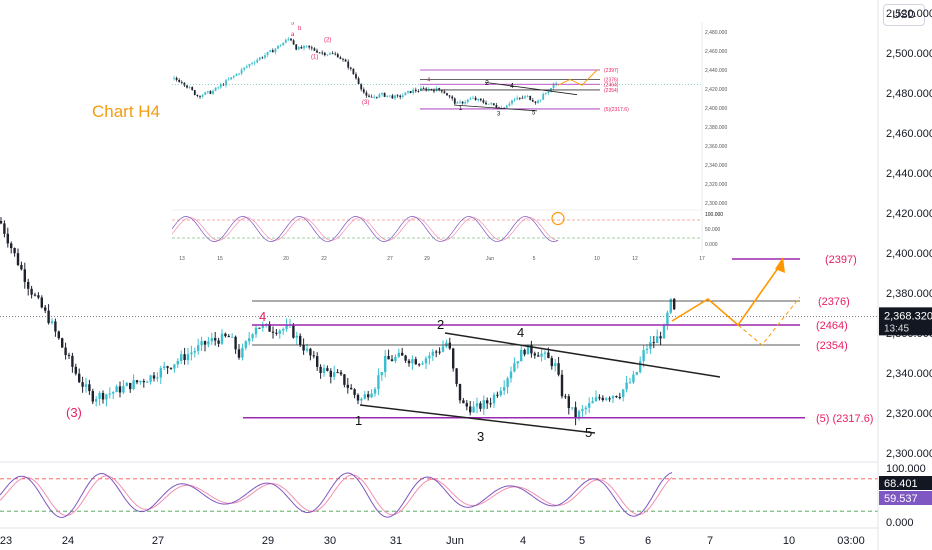 The height and width of the screenshot is (550, 932). I want to click on time-tick-label: 7, so click(710, 541).